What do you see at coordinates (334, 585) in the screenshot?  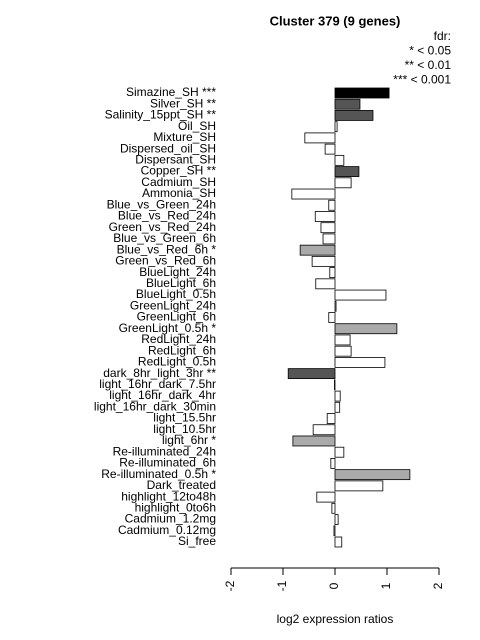 I see `x-tick-label: 0` at bounding box center [334, 585].